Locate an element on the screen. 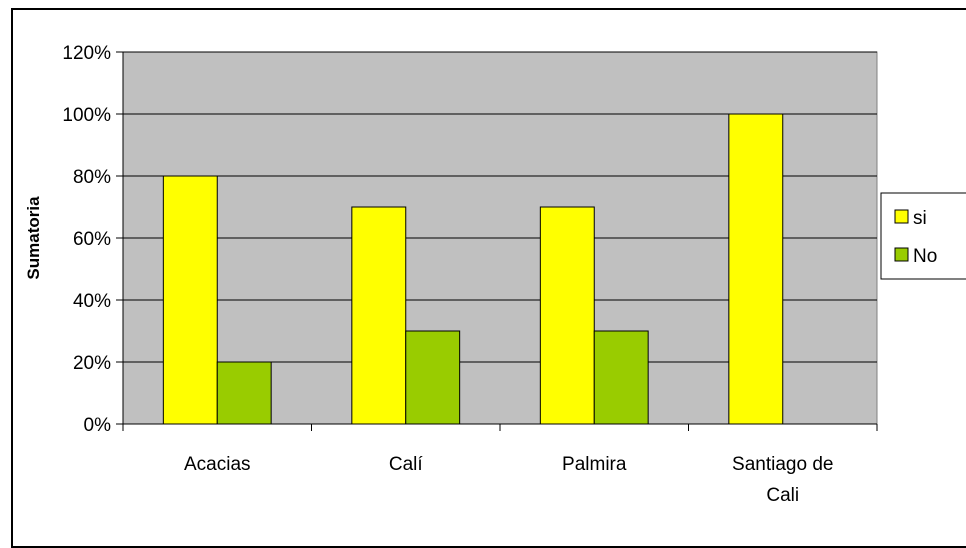  legend: si No is located at coordinates (923, 236).